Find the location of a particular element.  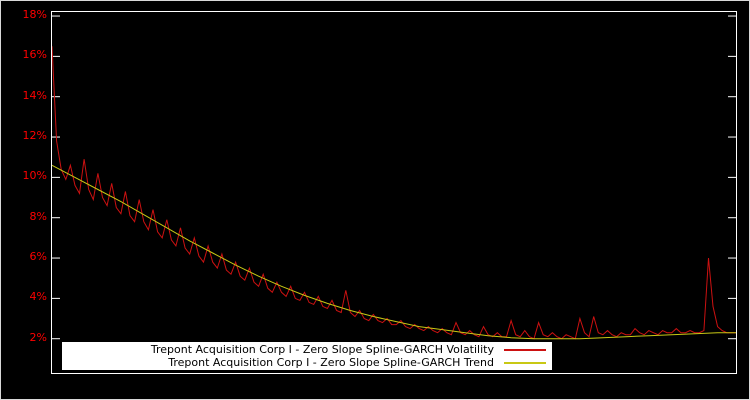

y-tick-label: 12% is located at coordinates (34, 136).